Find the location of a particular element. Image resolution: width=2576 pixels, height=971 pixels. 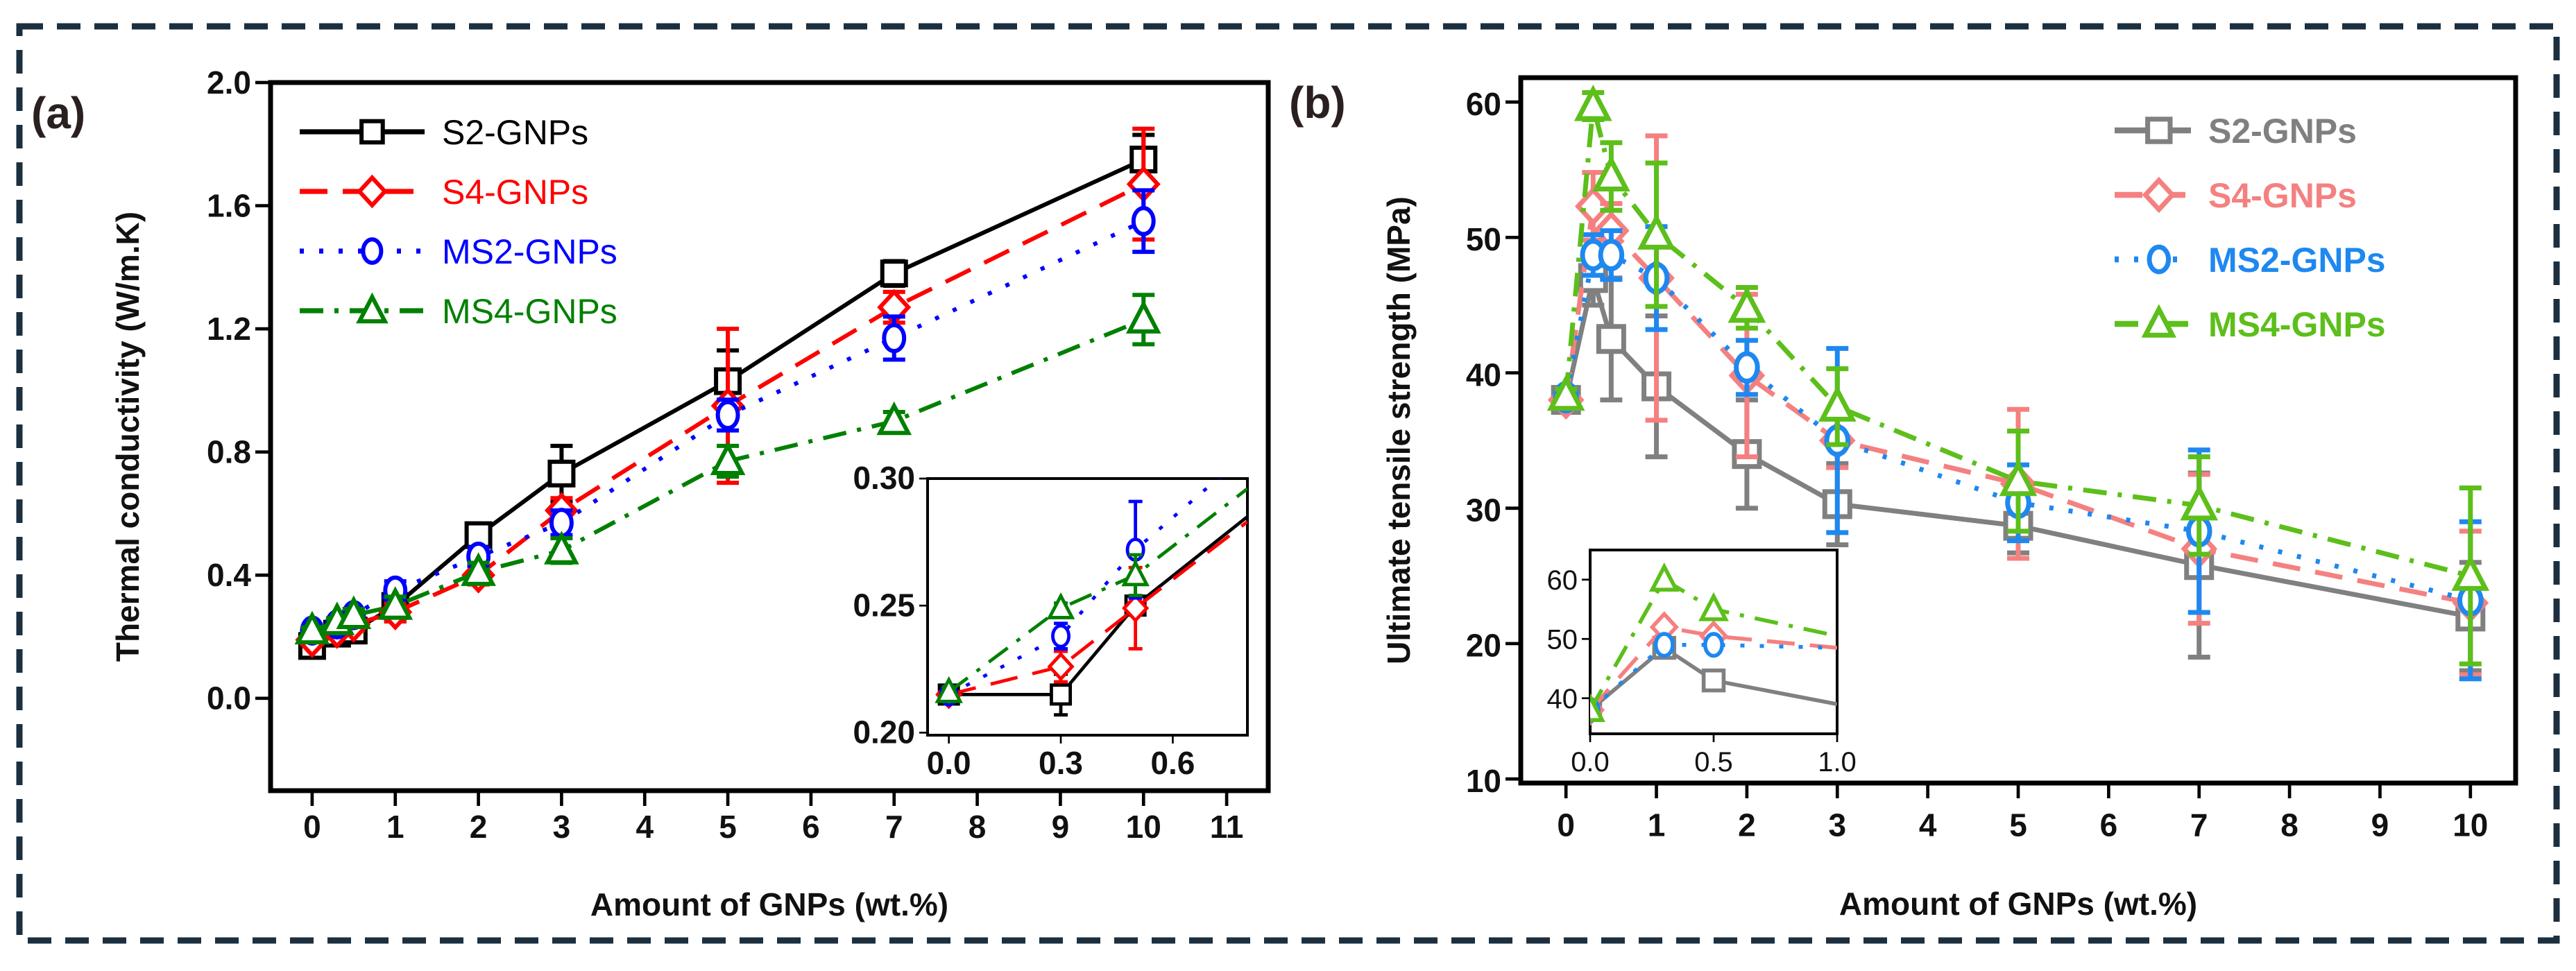

series-line-MS2-GNPs is located at coordinates (1084, 587).